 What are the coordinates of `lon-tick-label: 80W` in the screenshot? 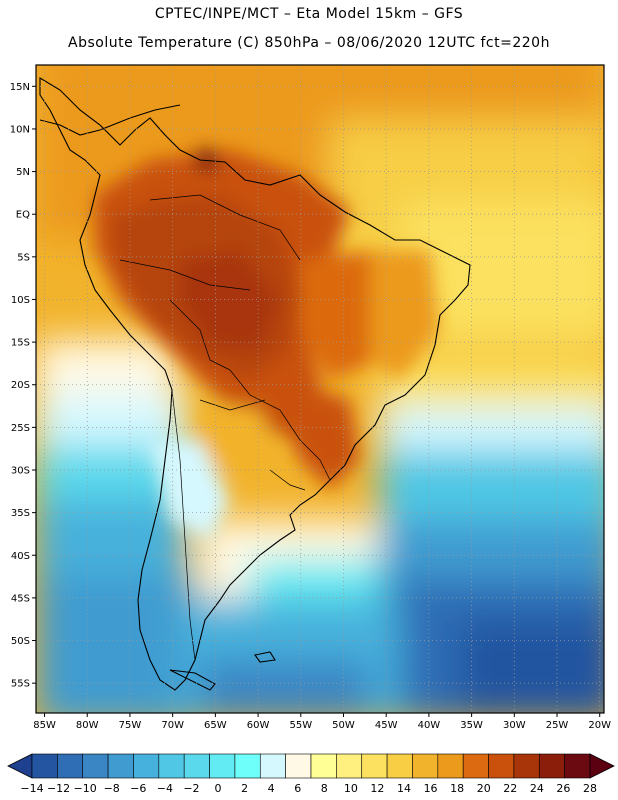 It's located at (87, 725).